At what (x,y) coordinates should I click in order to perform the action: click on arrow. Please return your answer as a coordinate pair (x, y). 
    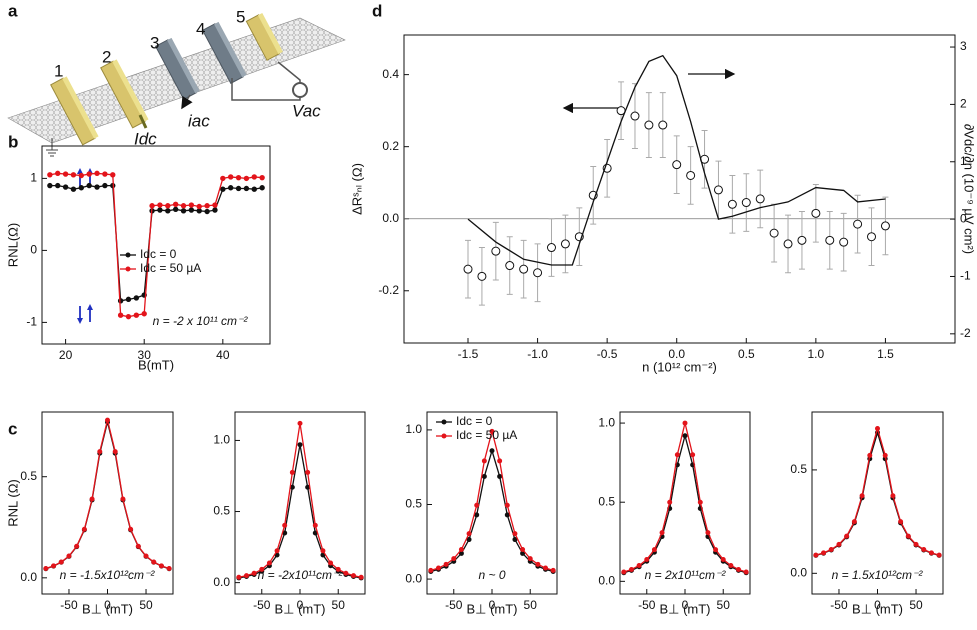
    Looking at the image, I should click on (85, 246).